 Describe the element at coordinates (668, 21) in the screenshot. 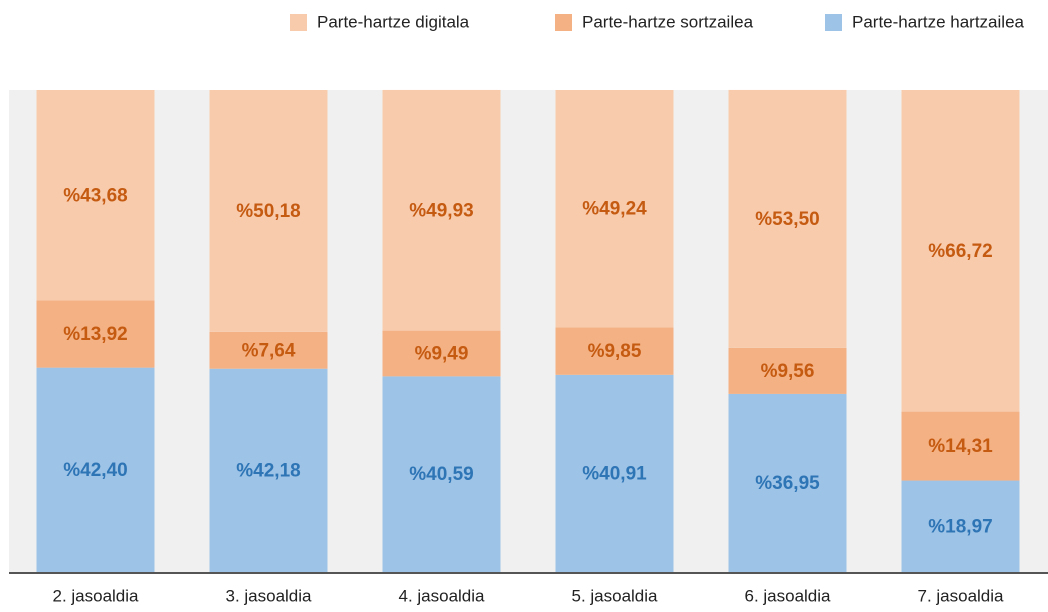

I see `legend-label: Parte-hartze sortzailea` at that location.